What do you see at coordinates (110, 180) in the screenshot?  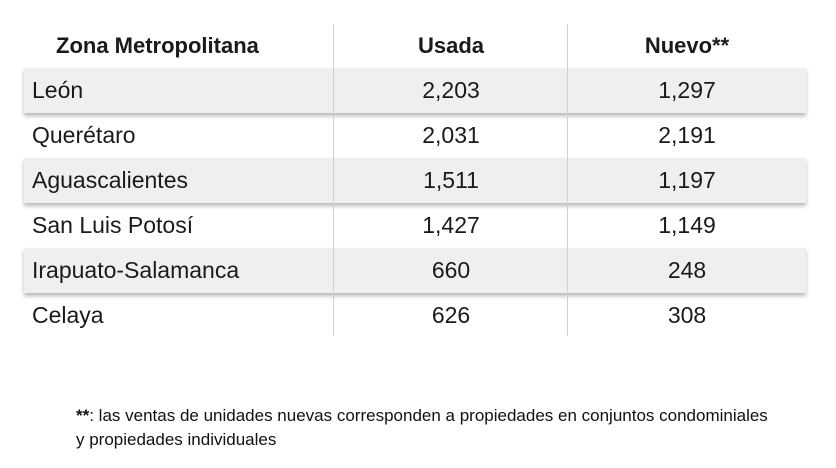 I see `cell-zona: Aguascalientes` at bounding box center [110, 180].